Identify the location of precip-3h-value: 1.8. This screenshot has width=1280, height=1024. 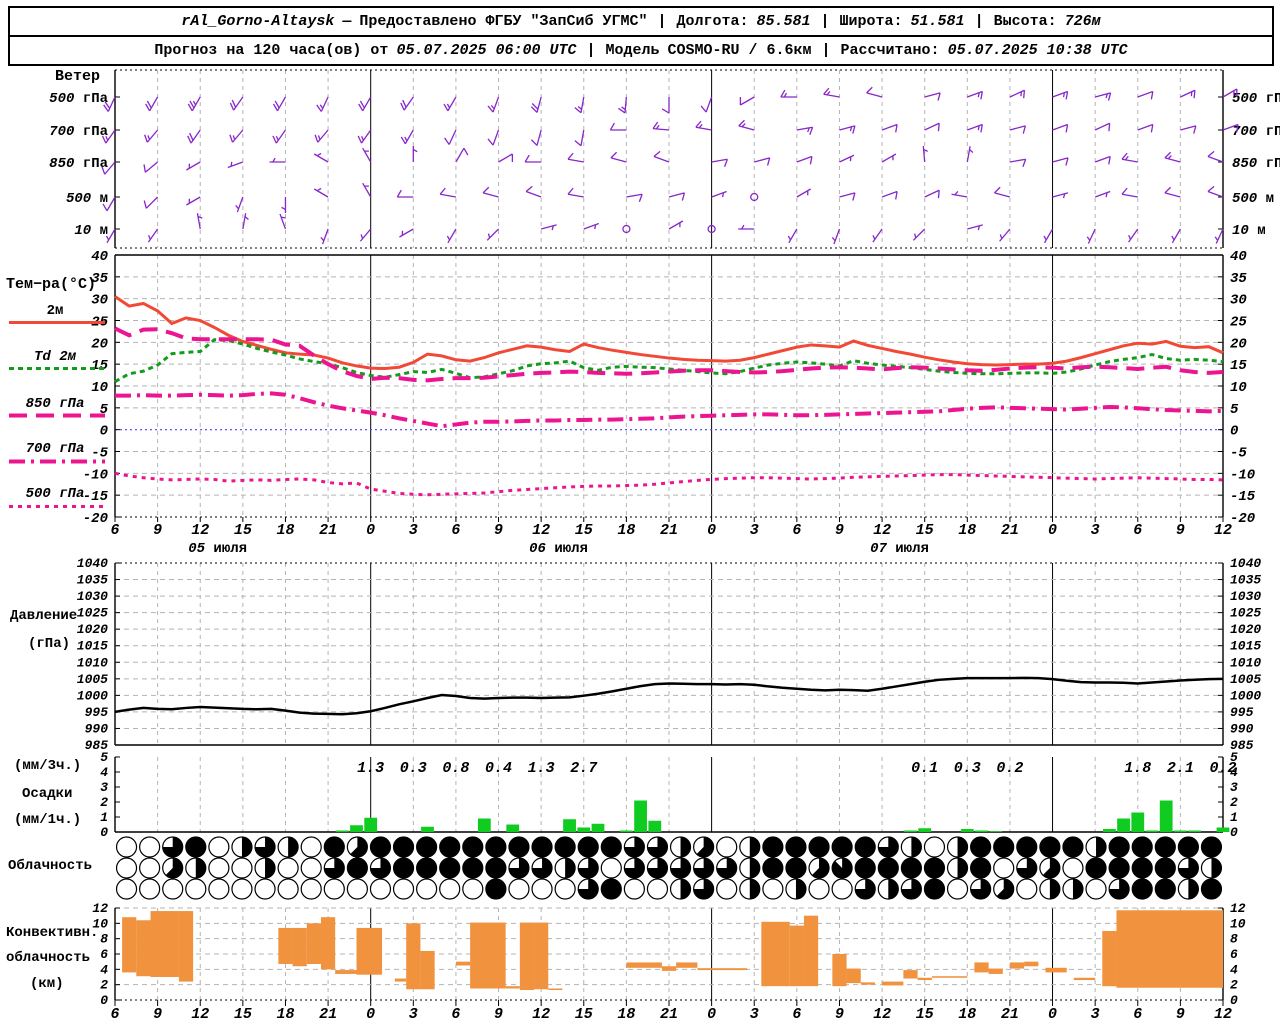
(1137, 768).